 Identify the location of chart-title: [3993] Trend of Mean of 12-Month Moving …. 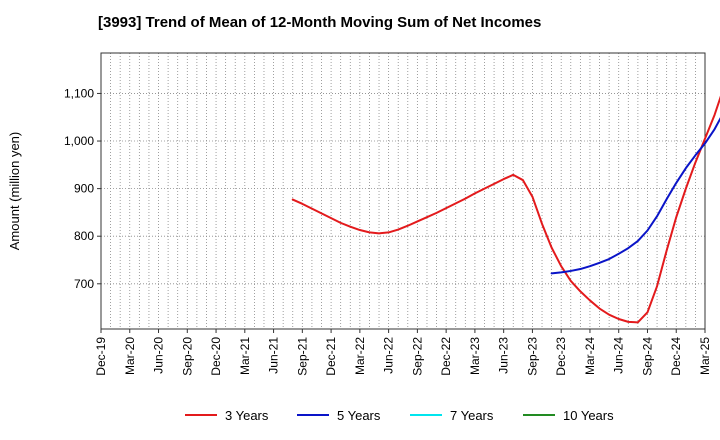
(320, 22).